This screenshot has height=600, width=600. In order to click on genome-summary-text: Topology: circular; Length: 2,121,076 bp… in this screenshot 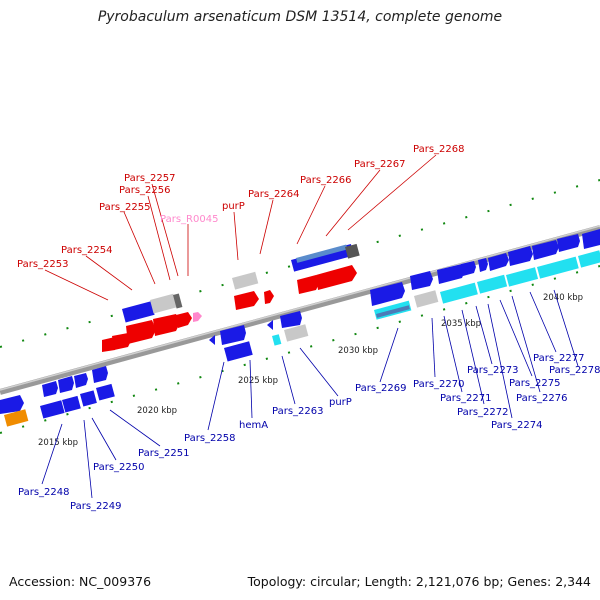, I will do `click(419, 581)`.